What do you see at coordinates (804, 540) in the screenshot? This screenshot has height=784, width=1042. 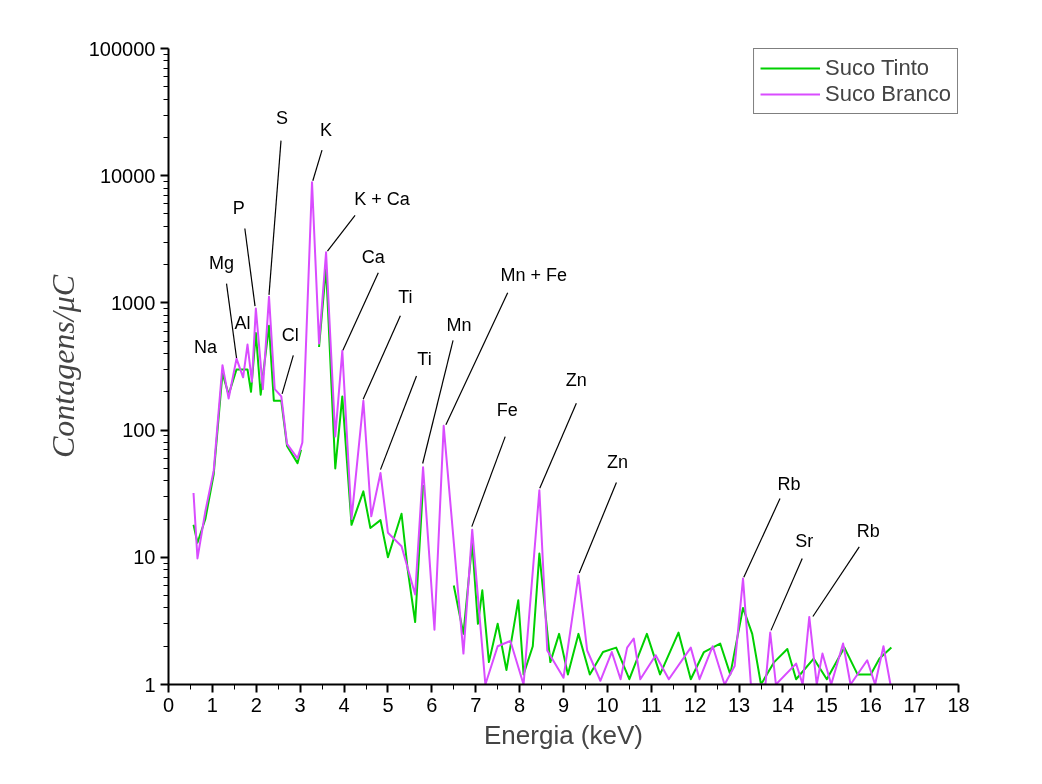 I see `annotation: Sr` at bounding box center [804, 540].